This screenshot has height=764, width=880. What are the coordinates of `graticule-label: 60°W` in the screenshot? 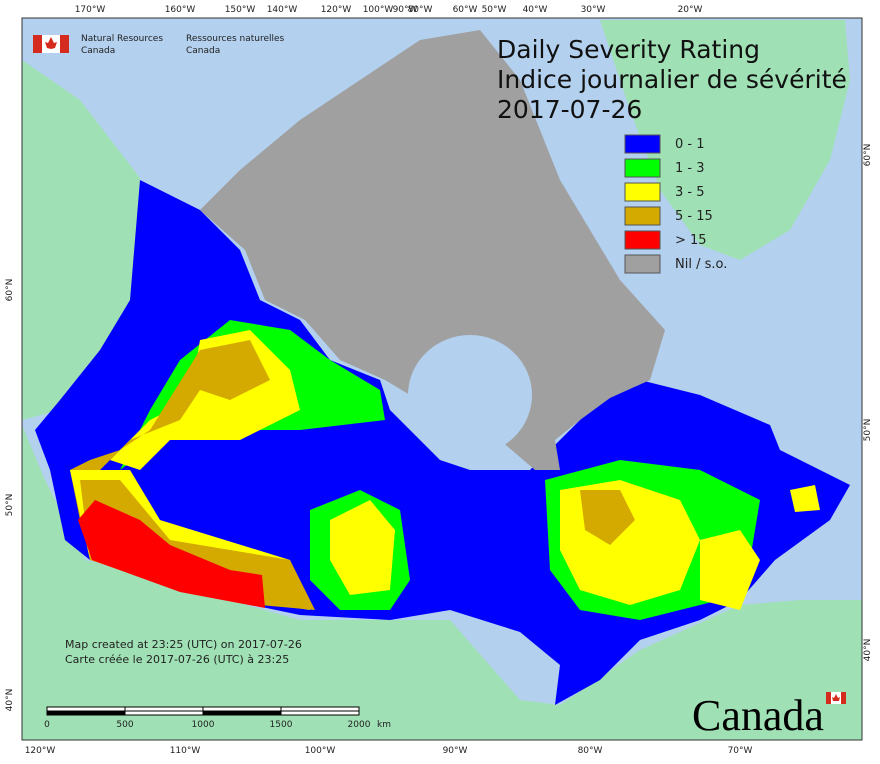 It's located at (465, 10).